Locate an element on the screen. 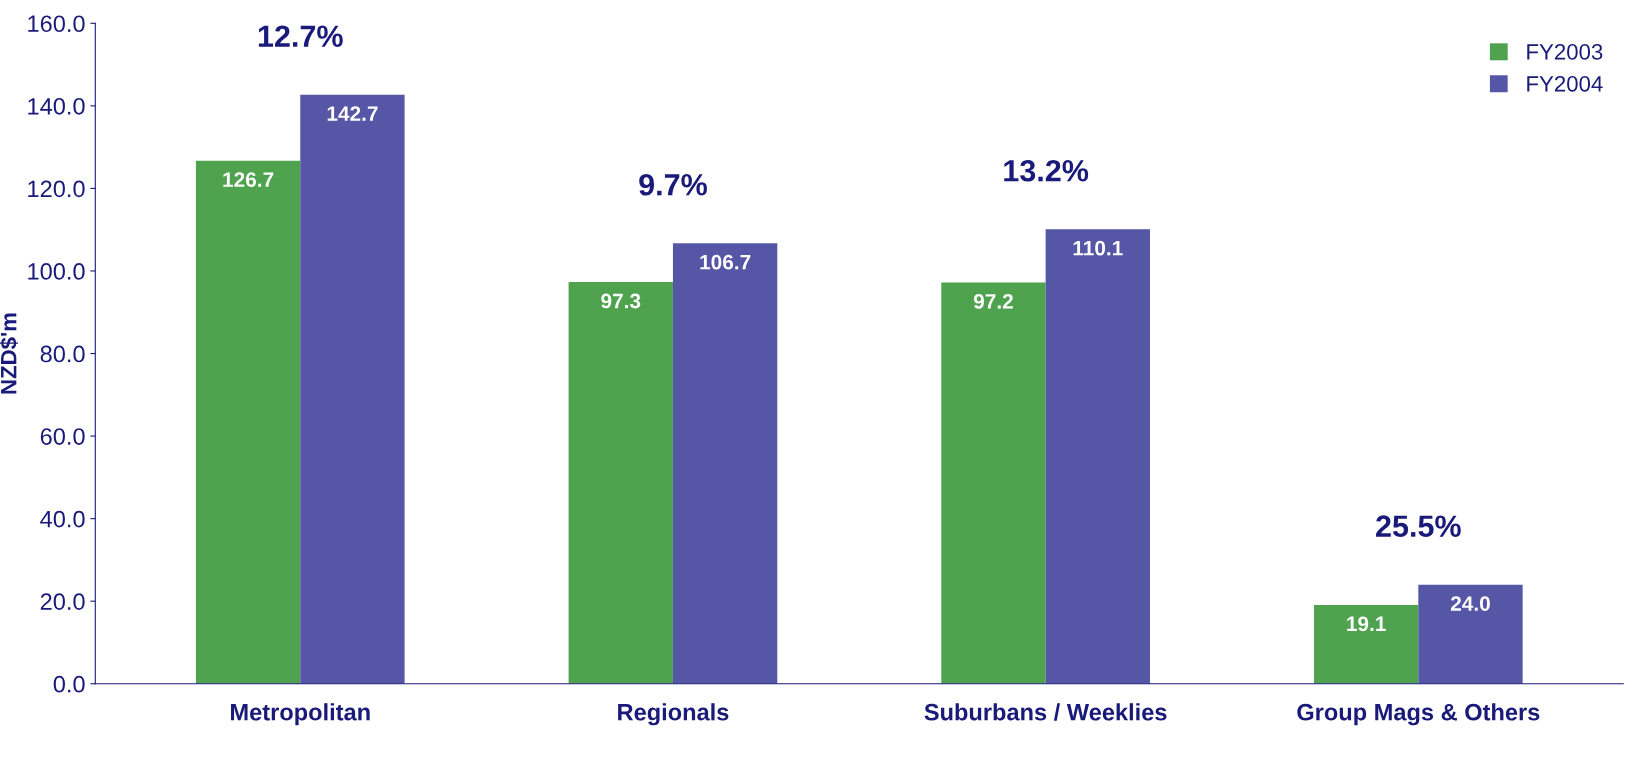 The image size is (1643, 777). y-tick-label: 80.0 is located at coordinates (62, 354).